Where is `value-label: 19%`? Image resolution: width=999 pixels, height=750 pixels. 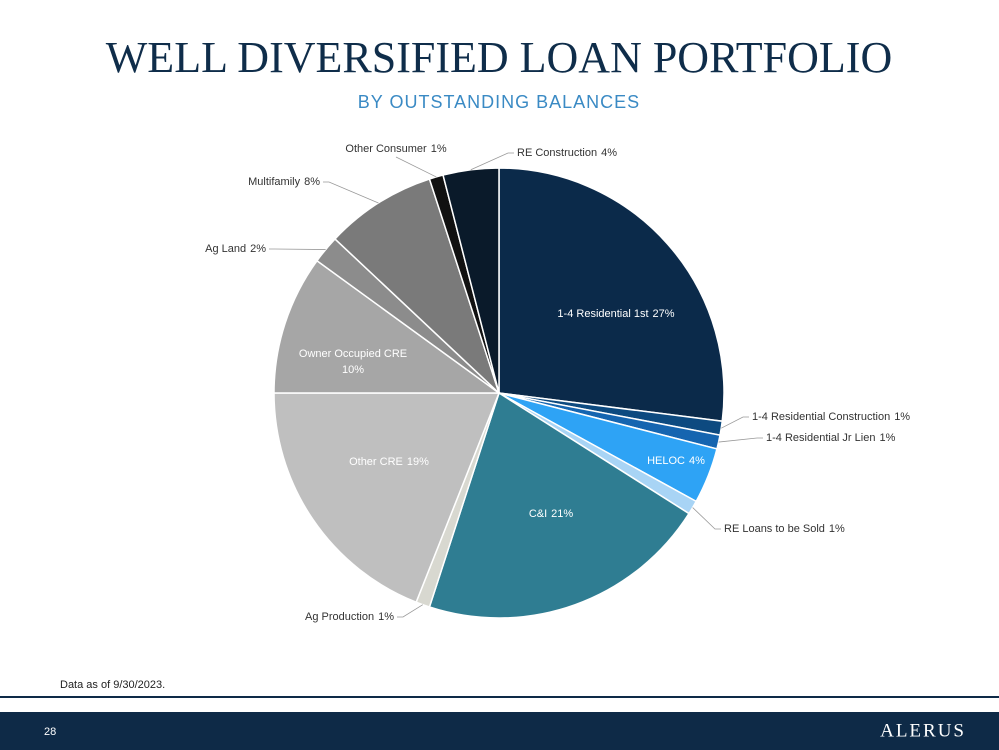
value-label: 19% is located at coordinates (418, 462).